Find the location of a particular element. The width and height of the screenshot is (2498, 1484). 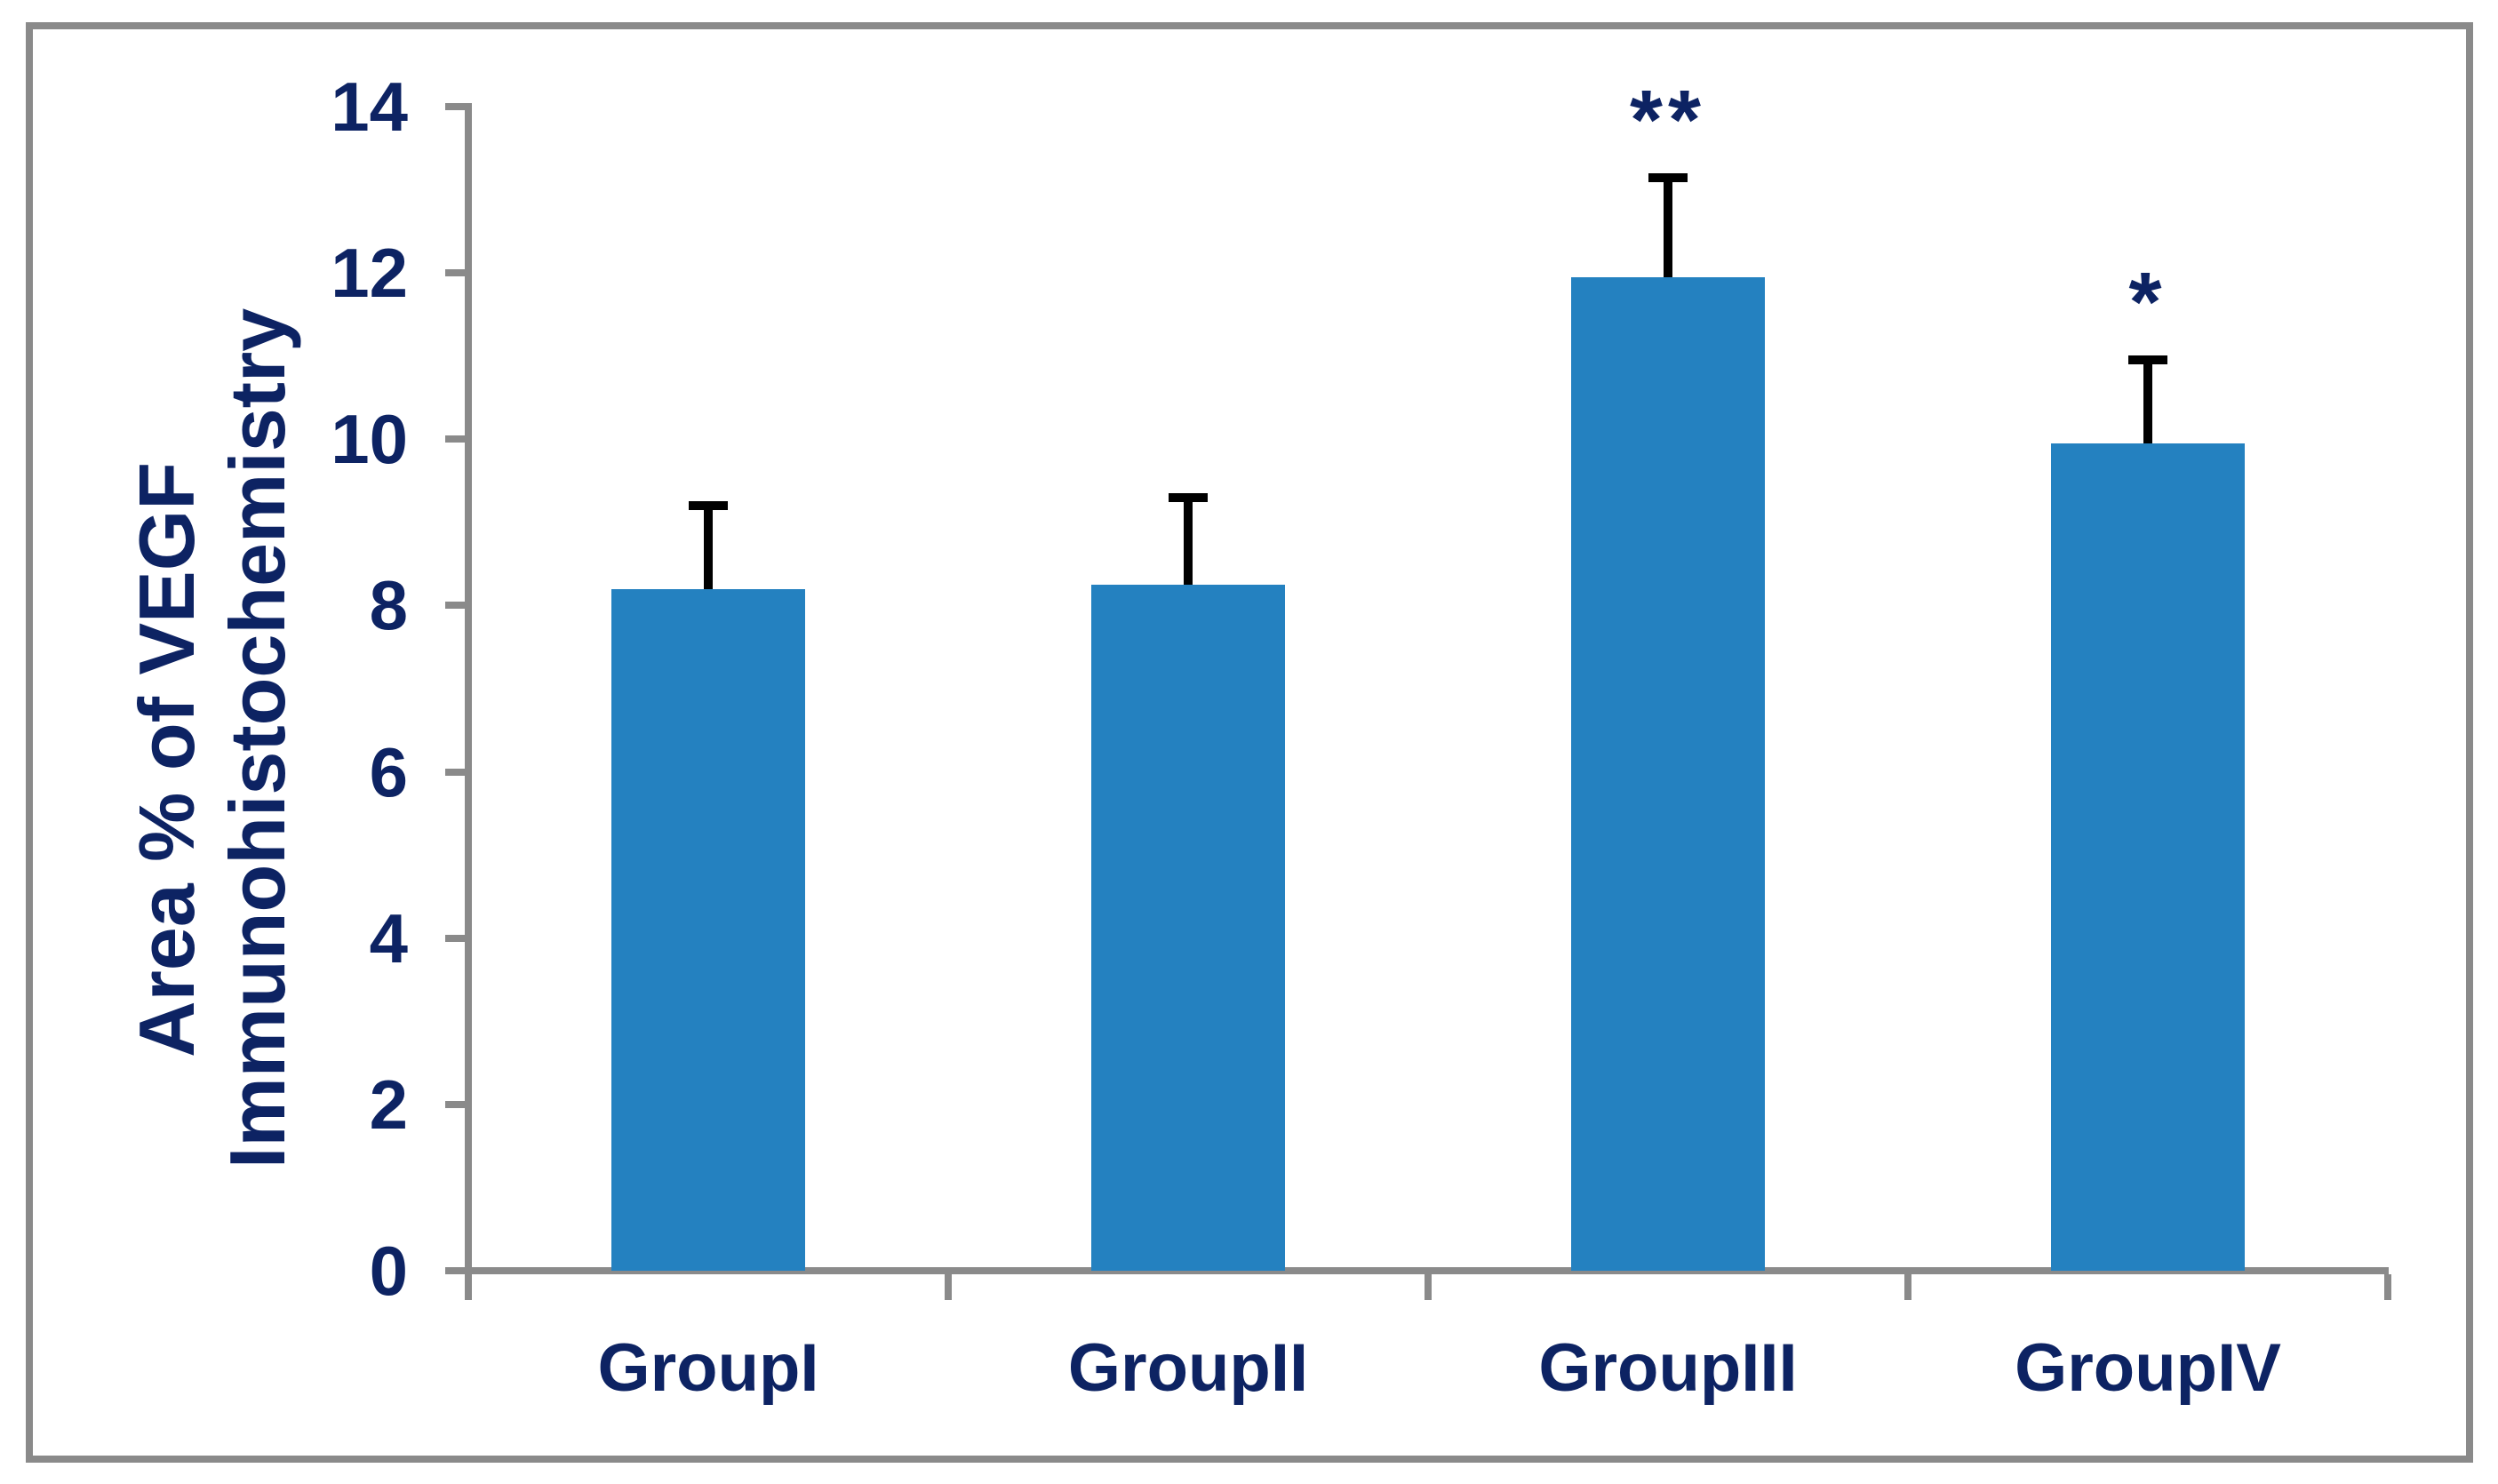

y-tick-label: 10 is located at coordinates (369, 440).